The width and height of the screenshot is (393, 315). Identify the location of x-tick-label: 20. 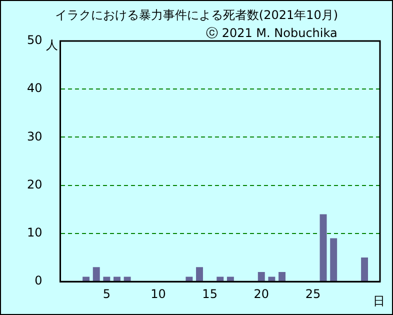
(262, 293).